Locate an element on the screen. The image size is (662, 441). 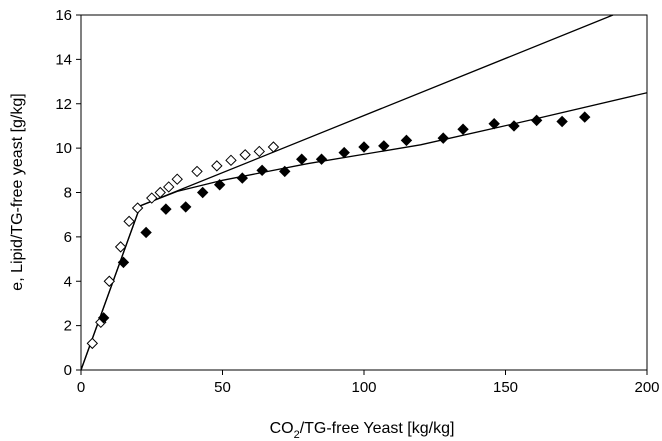
x-axis-ticks: 0 50 100 150 200 is located at coordinates (368, 383).